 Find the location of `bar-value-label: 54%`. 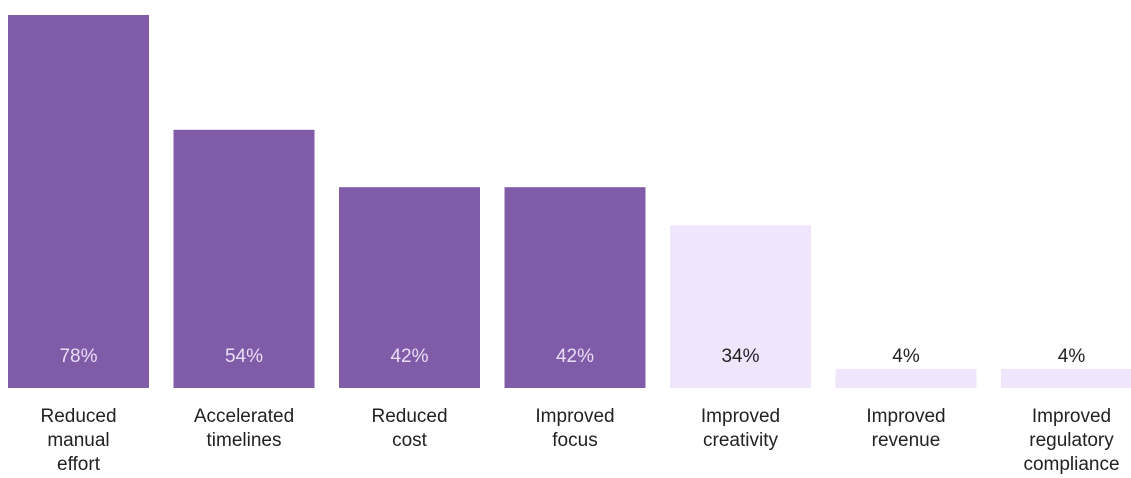

bar-value-label: 54% is located at coordinates (244, 356).